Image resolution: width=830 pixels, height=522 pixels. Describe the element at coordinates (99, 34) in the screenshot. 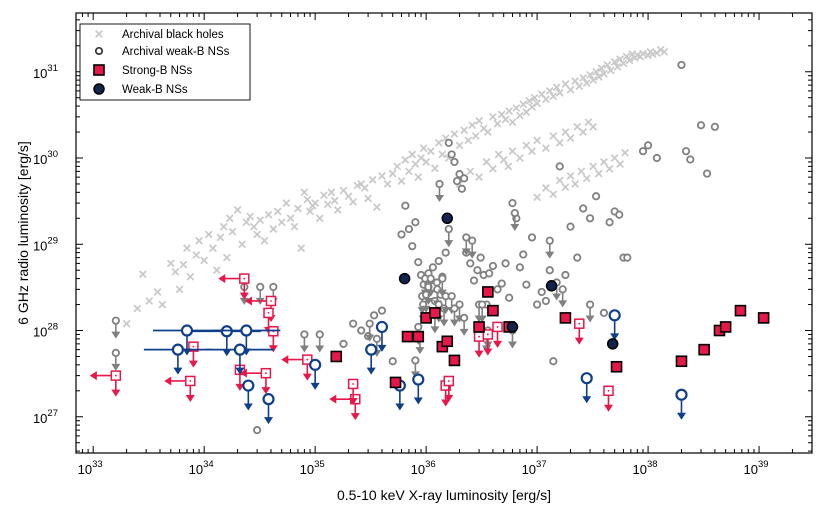

I see `legend-marker-black-holes` at that location.